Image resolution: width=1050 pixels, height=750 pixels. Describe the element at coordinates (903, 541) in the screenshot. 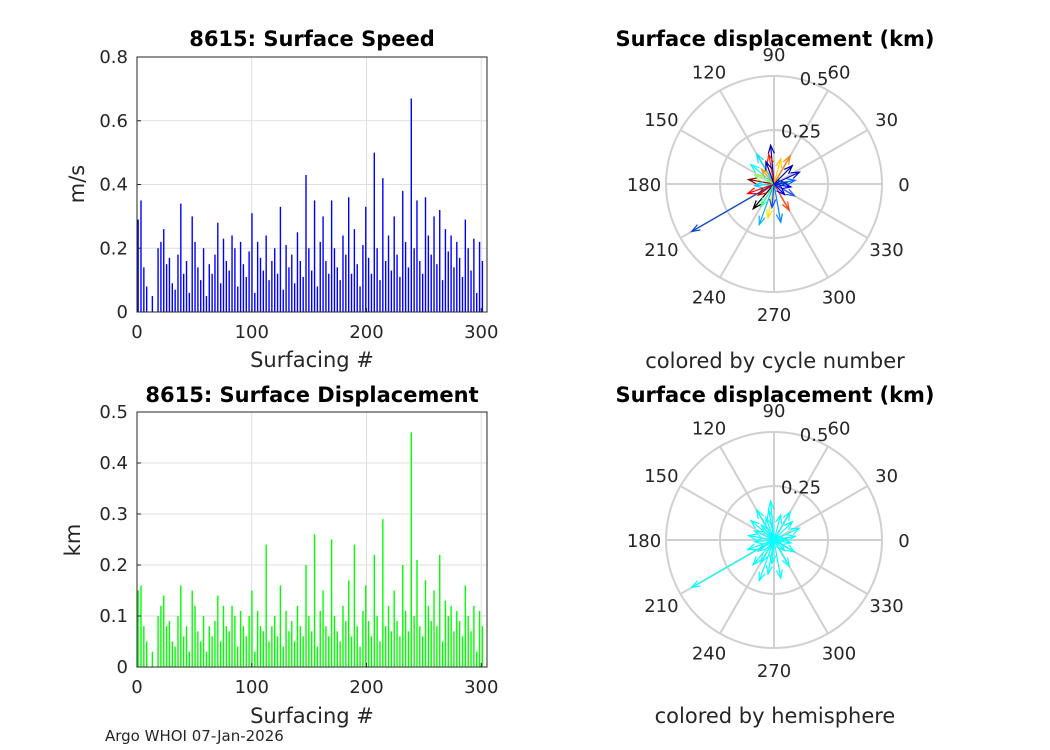

I see `polar-angle-label: 0` at that location.